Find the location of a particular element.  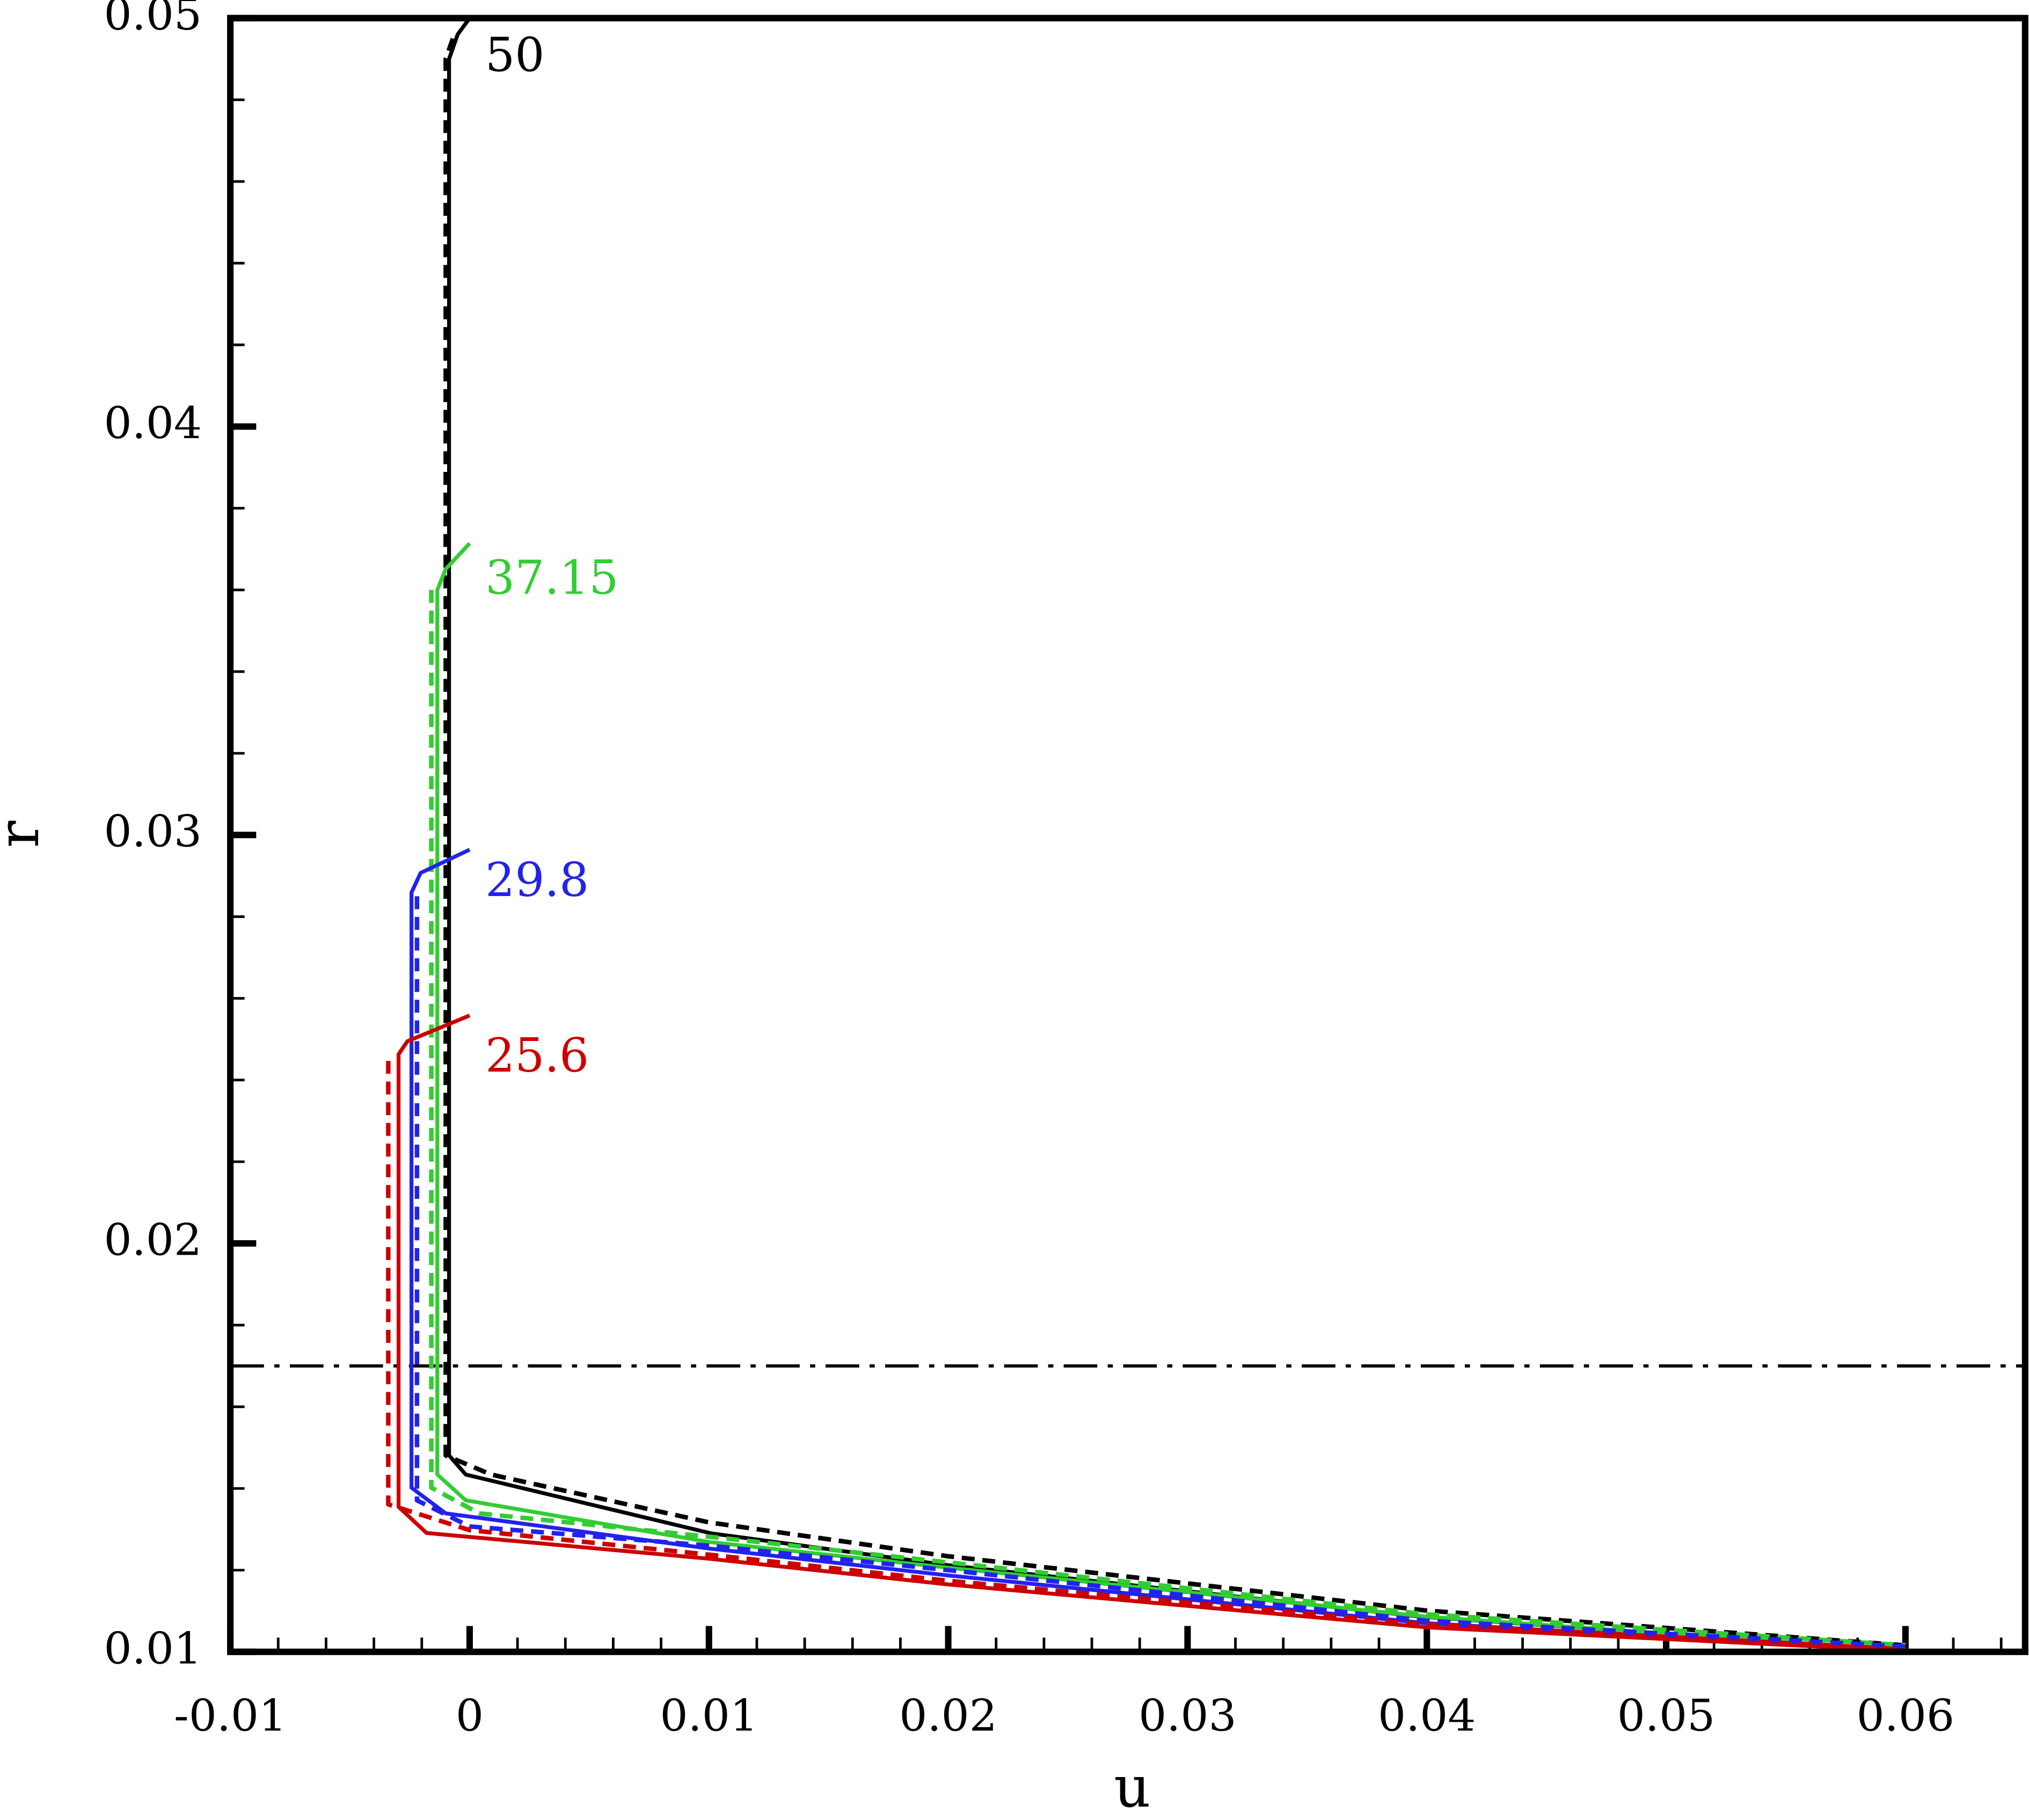

y-axis-label: r is located at coordinates (26, 834).